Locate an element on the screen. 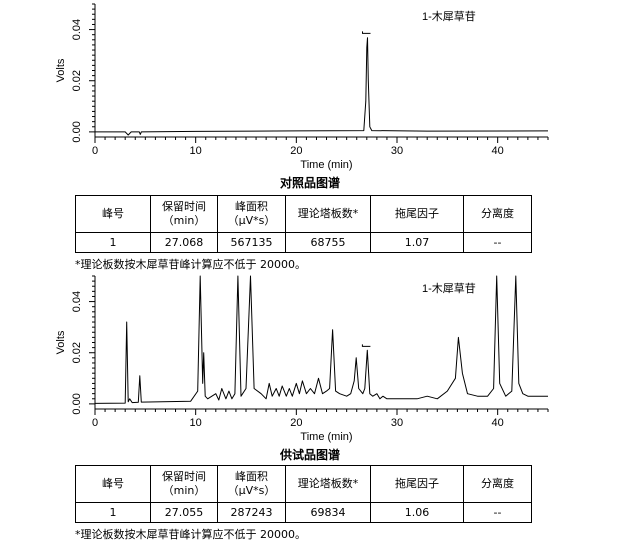 The image size is (620, 544). table-row: 1 27.068 567135 68755 1.07 -- is located at coordinates (303, 242).